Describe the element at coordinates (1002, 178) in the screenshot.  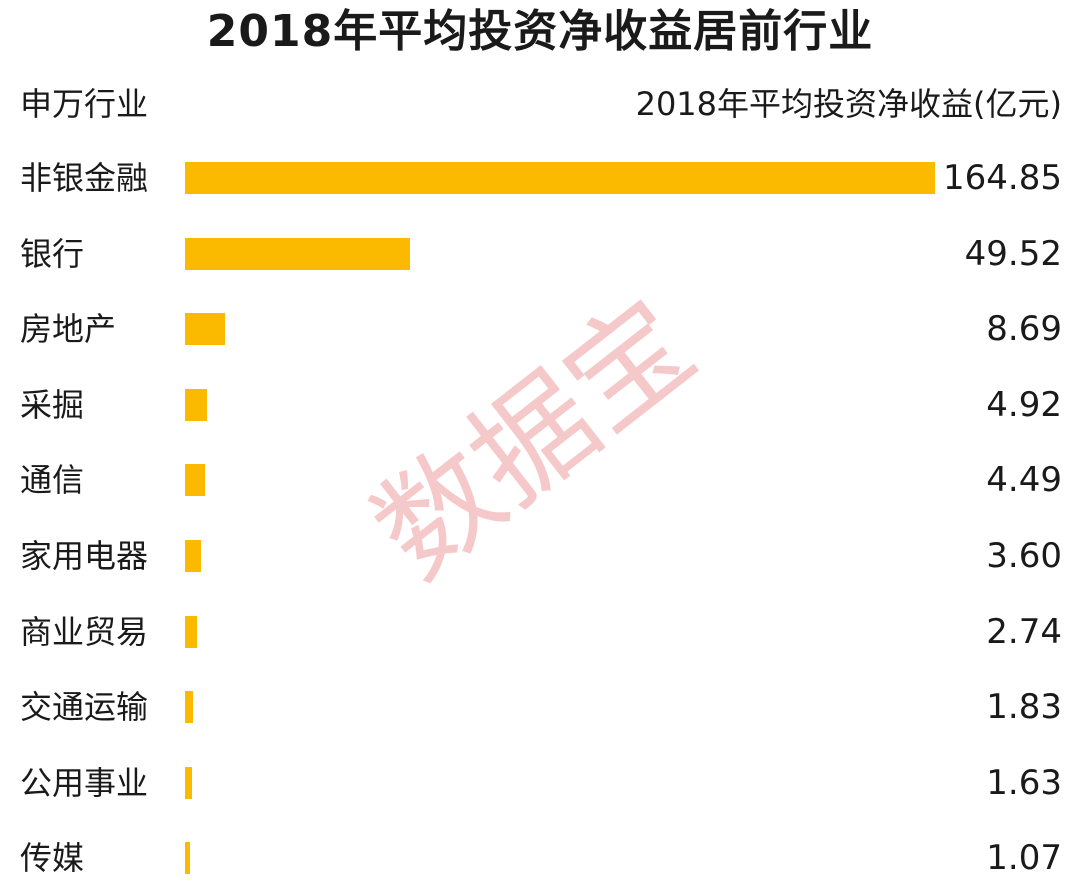
I see `value-label: 164.85` at that location.